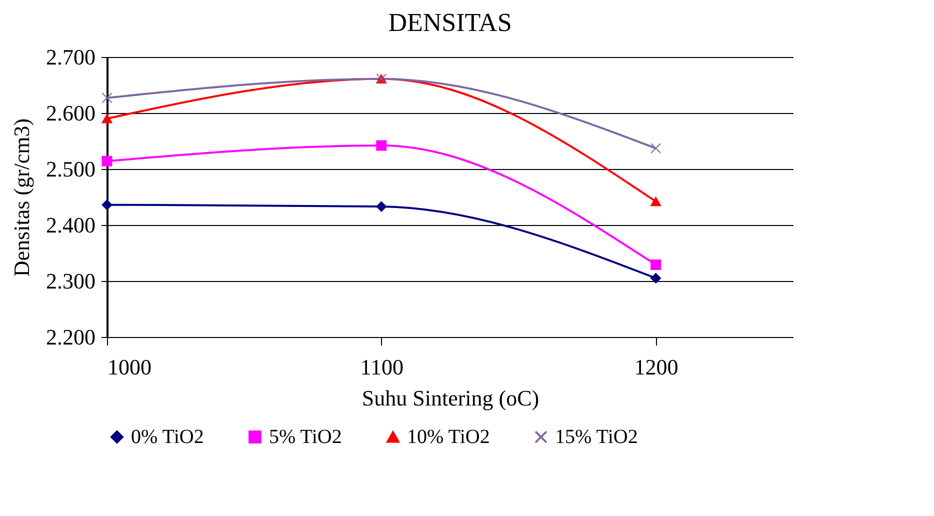  What do you see at coordinates (448, 437) in the screenshot?
I see `legend-label: 10% TiO2` at bounding box center [448, 437].